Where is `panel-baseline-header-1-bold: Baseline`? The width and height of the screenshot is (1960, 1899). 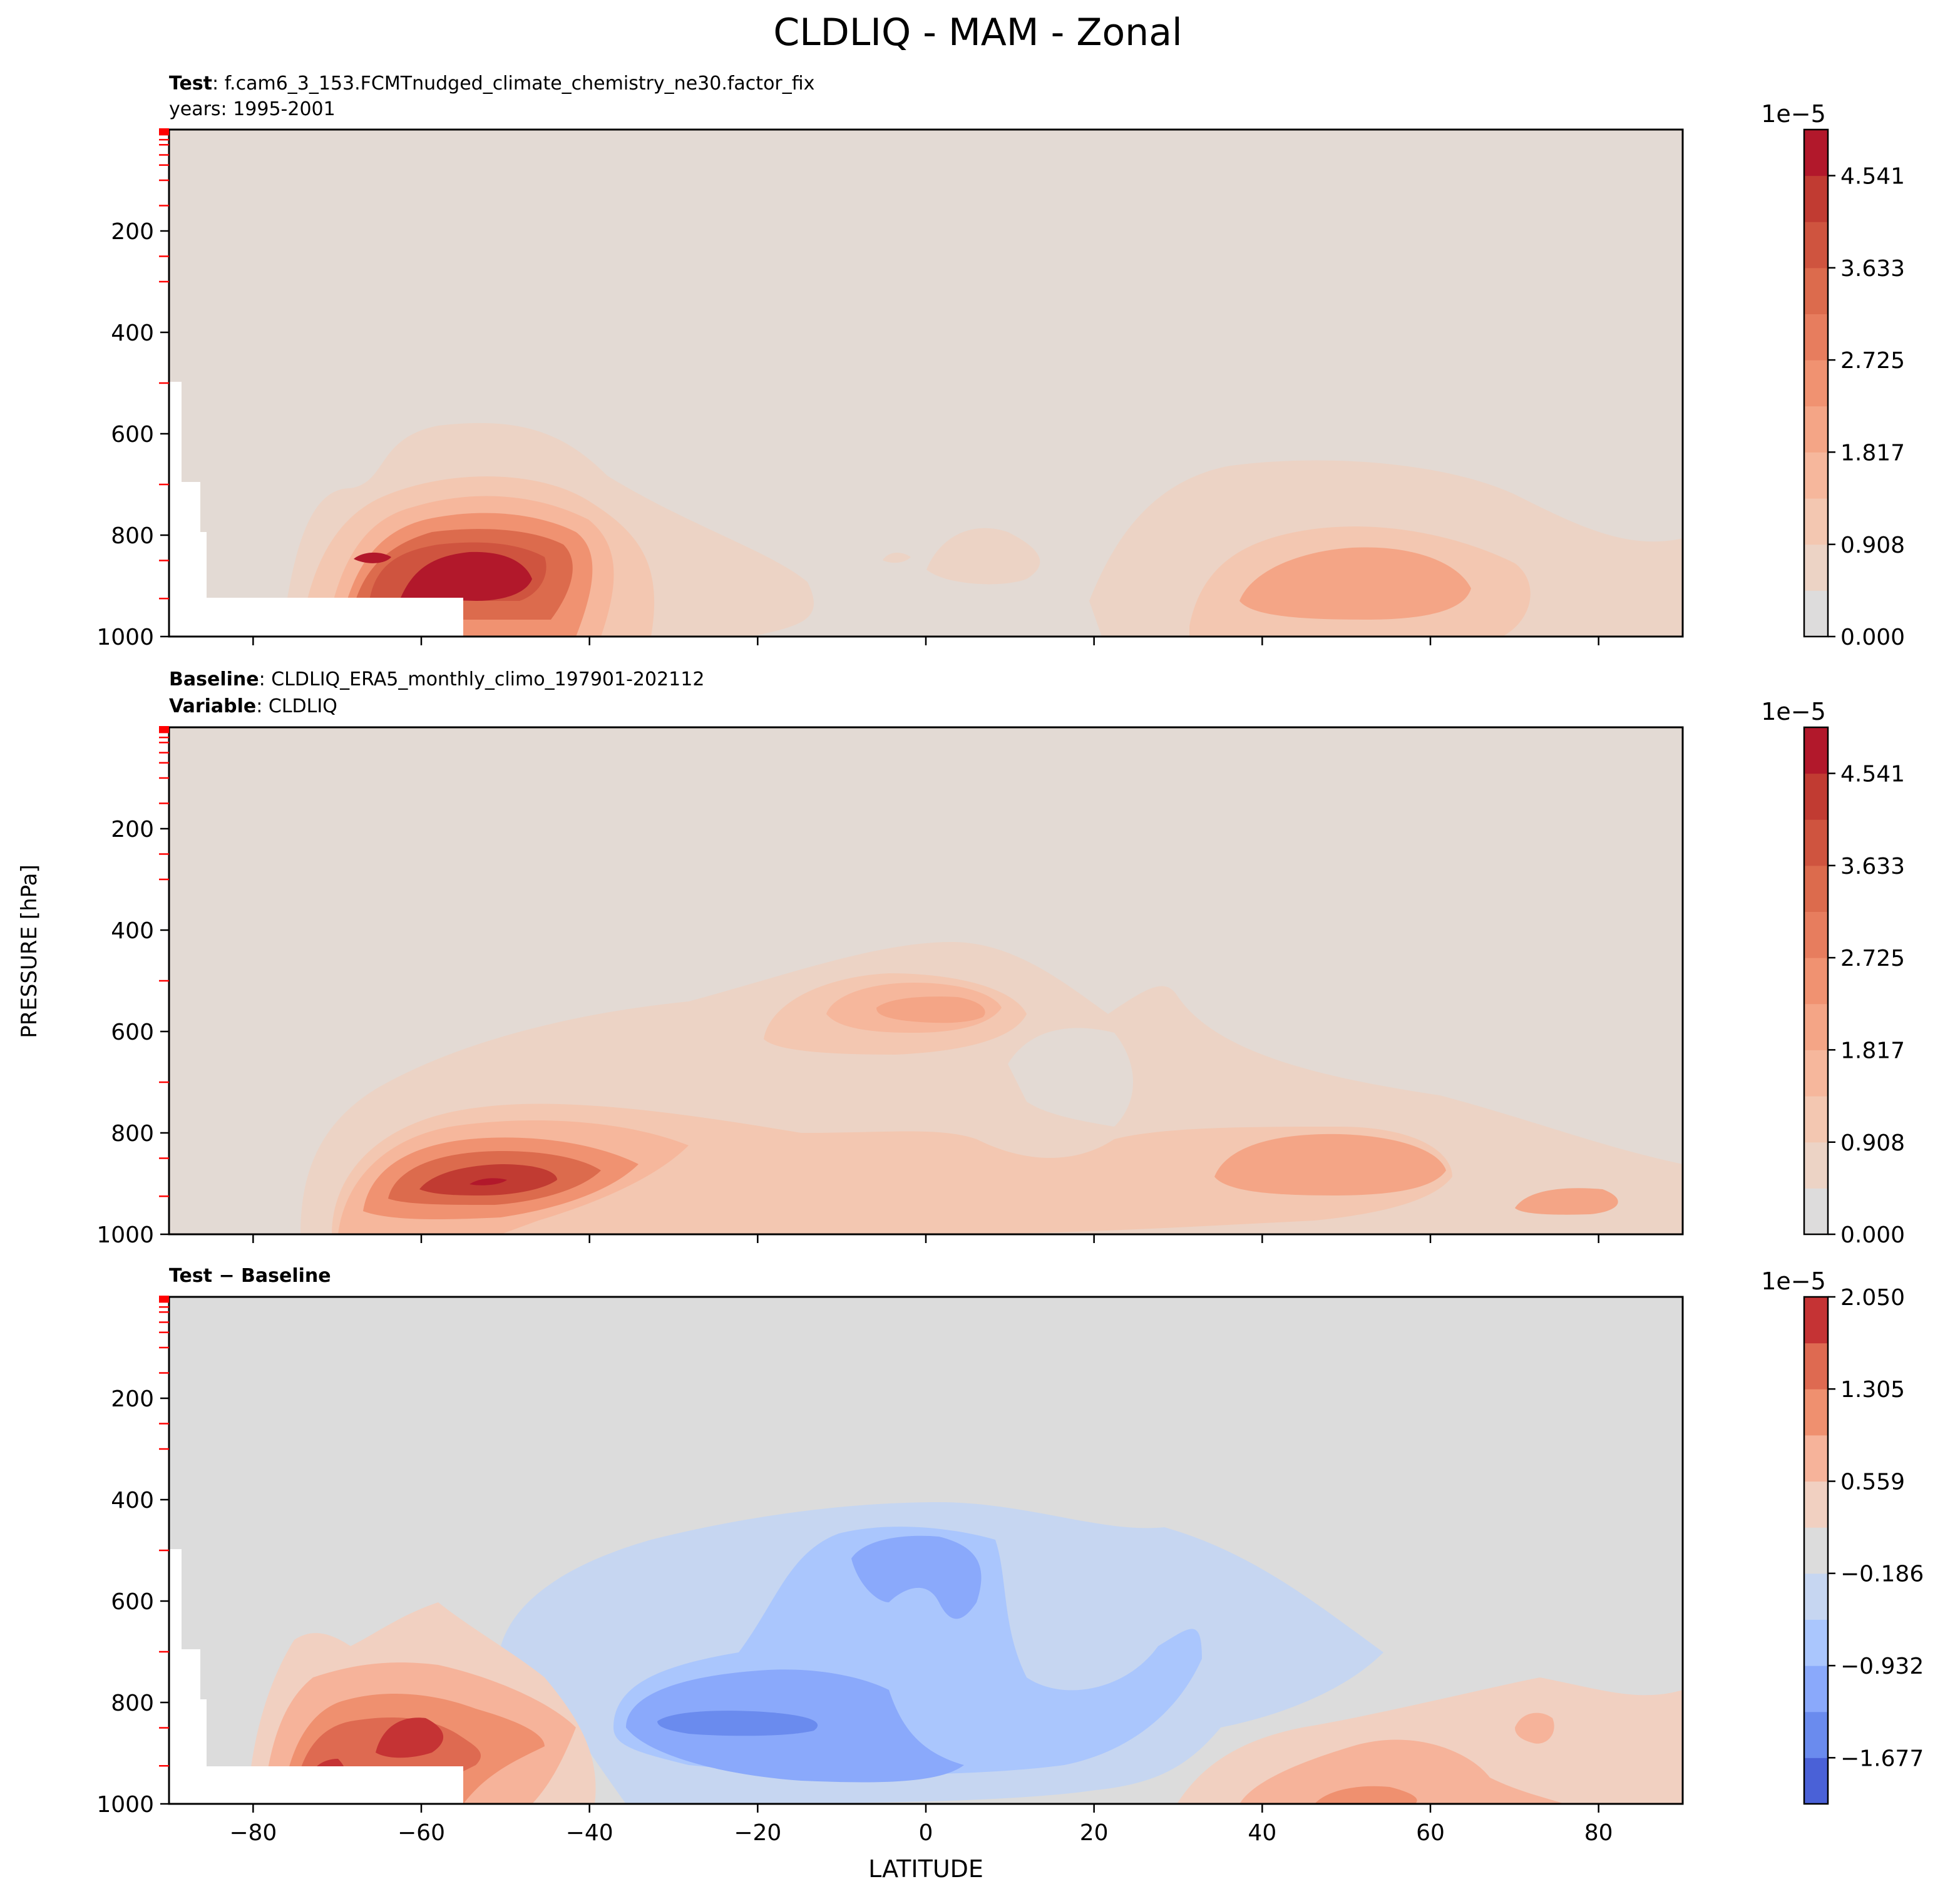
panel-baseline-header-1-bold: Baseline is located at coordinates (214, 679).